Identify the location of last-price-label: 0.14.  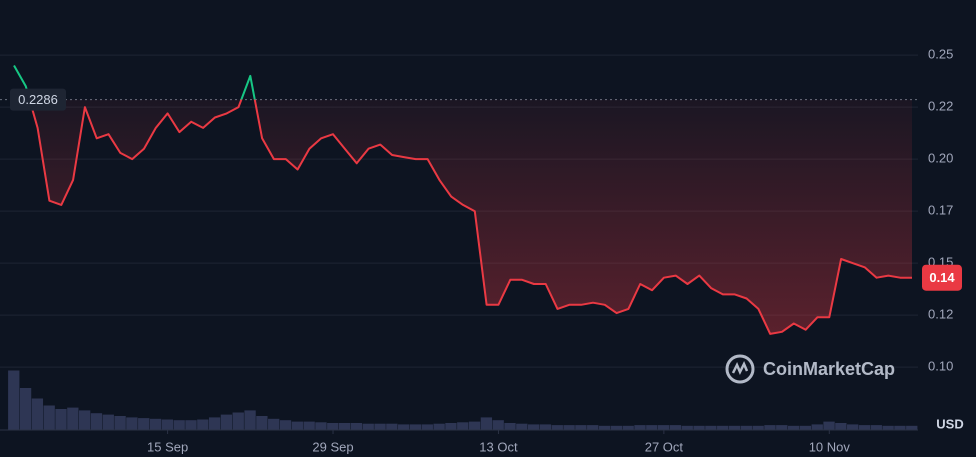
(942, 277).